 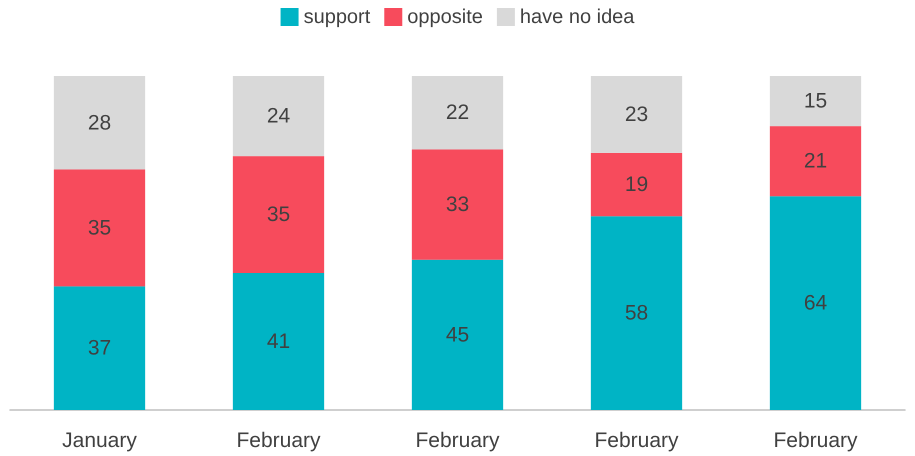 I want to click on data-label: 64, so click(x=816, y=303).